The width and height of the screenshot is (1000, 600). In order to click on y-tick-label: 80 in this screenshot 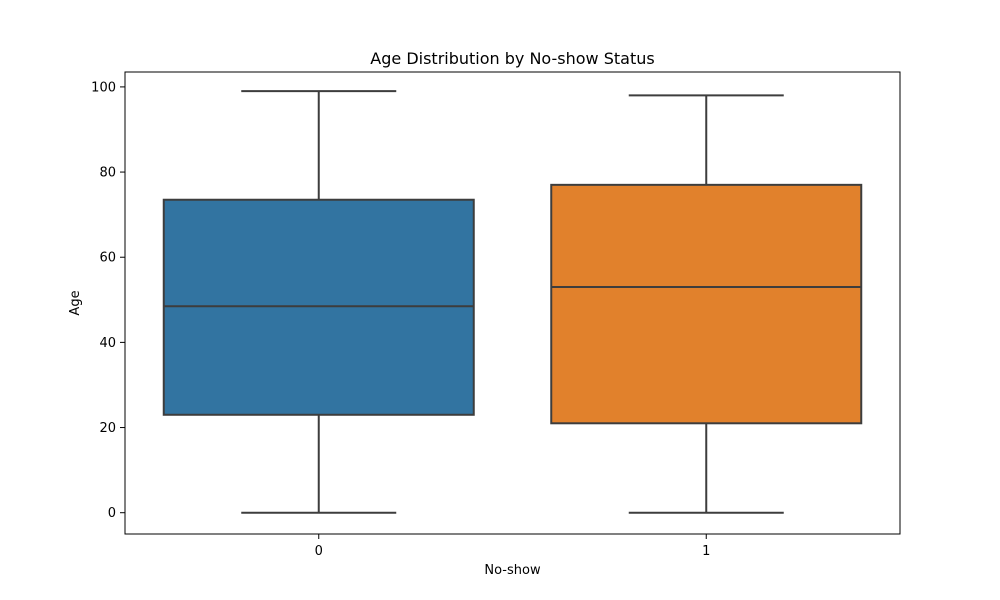, I will do `click(107, 173)`.